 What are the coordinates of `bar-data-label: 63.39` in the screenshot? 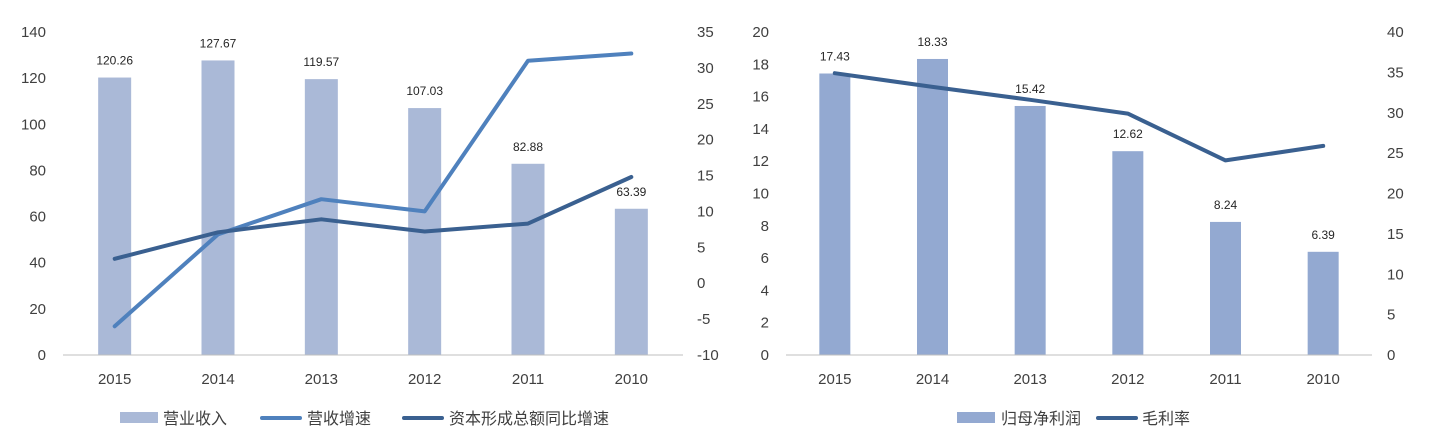 It's located at (631, 192).